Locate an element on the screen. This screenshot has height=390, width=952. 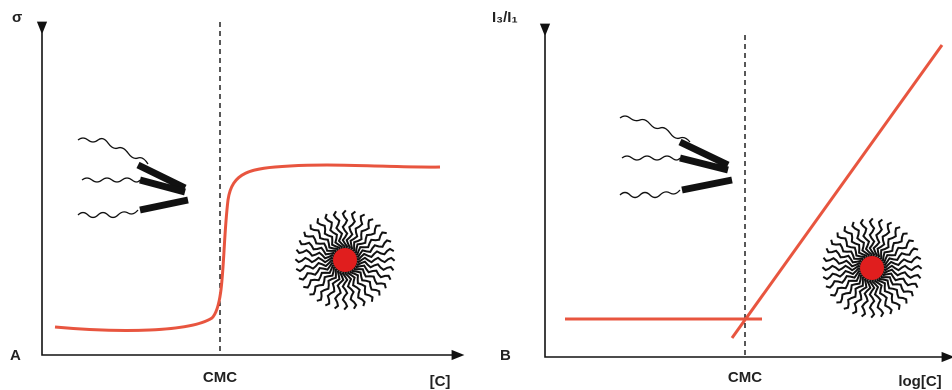
panel-label: A is located at coordinates (15, 355).